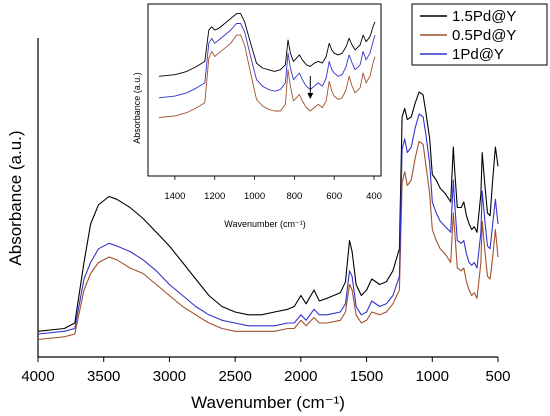 This screenshot has height=416, width=550. Describe the element at coordinates (15, 197) in the screenshot. I see `main-y-axis-title: Absorbance (a.u.)` at that location.